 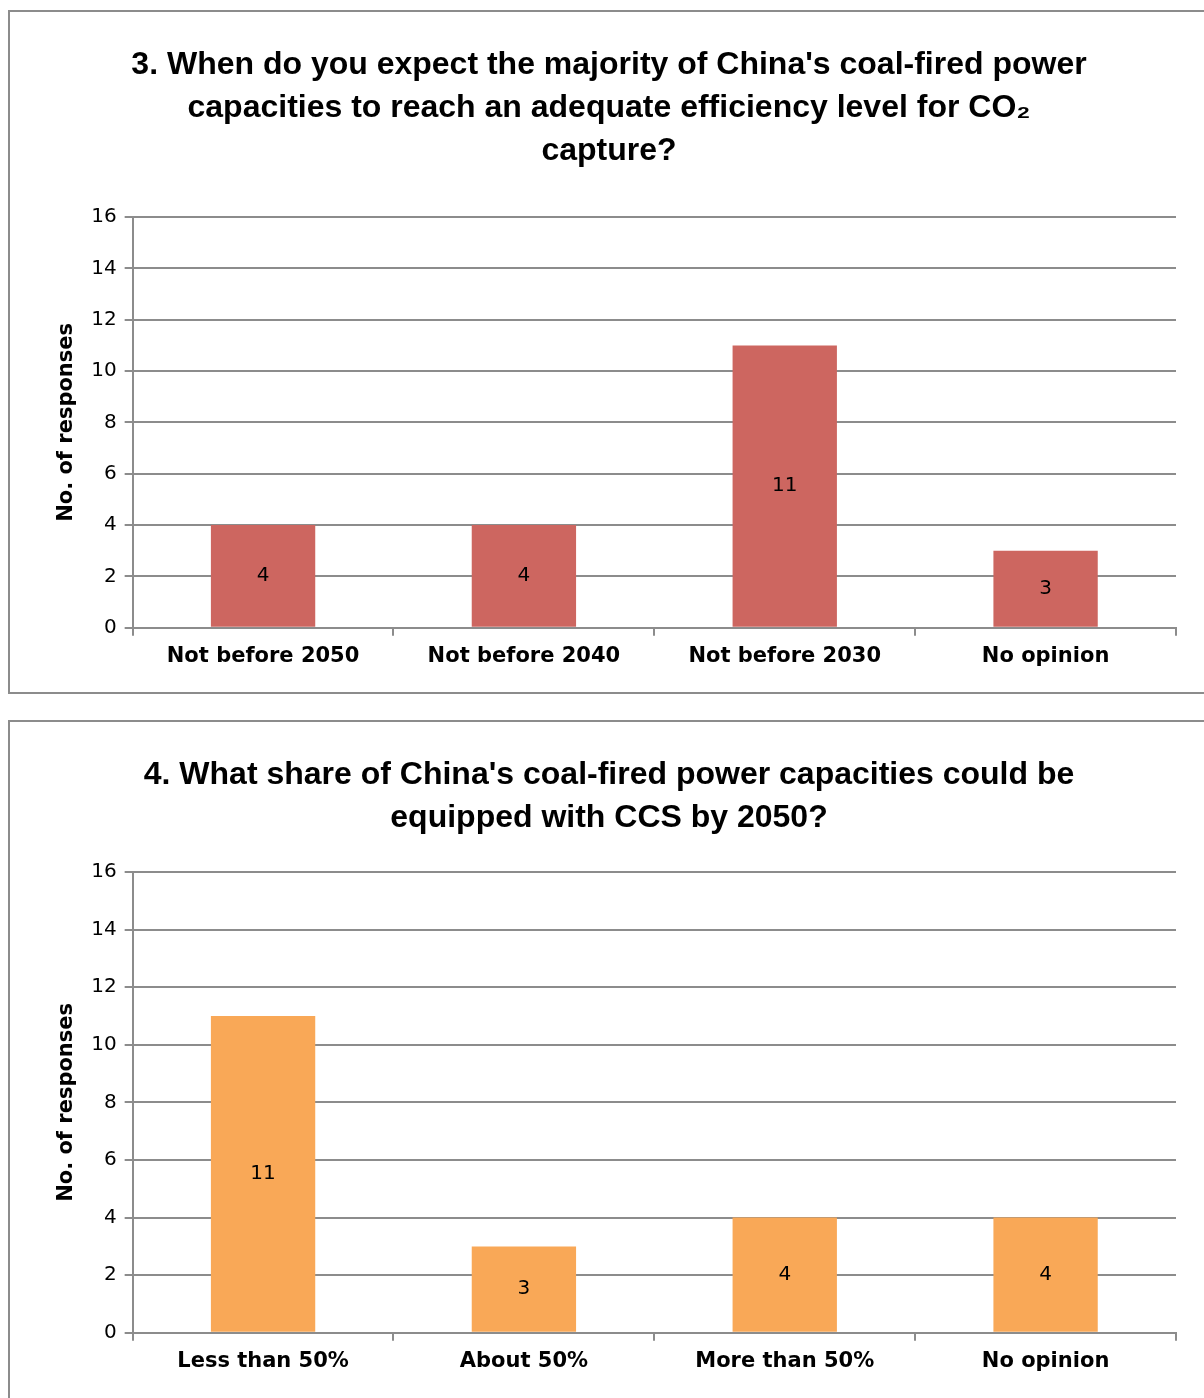 I want to click on x-tick-label: Not before 2040, so click(x=524, y=654).